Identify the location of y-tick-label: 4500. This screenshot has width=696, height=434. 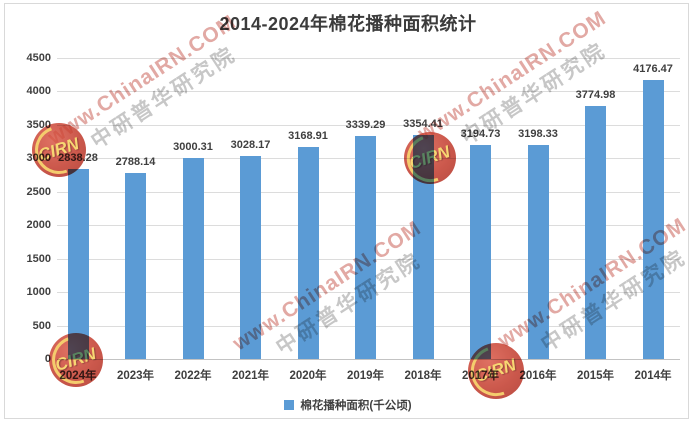
(38, 58).